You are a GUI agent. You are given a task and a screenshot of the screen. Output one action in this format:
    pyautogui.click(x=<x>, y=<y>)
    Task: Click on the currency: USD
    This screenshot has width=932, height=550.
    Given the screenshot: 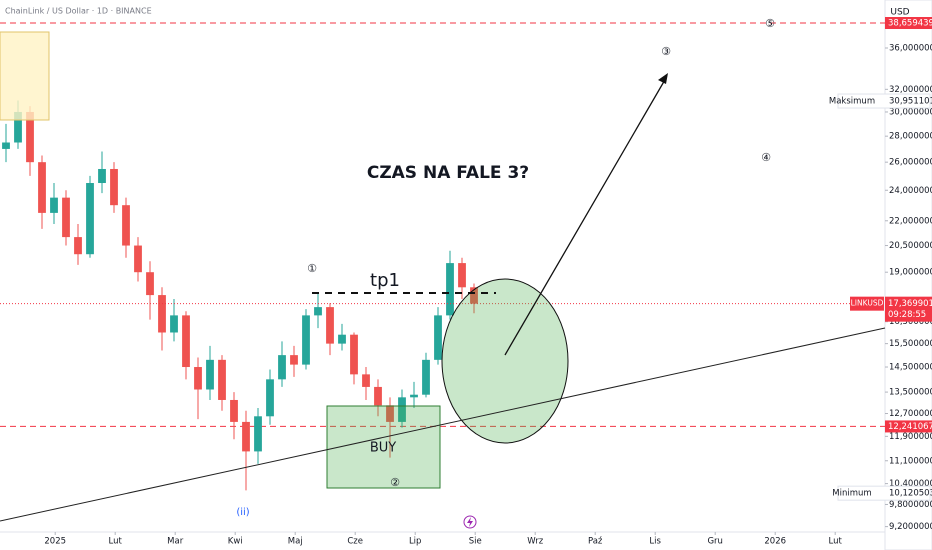 What is the action you would take?
    pyautogui.click(x=899, y=13)
    